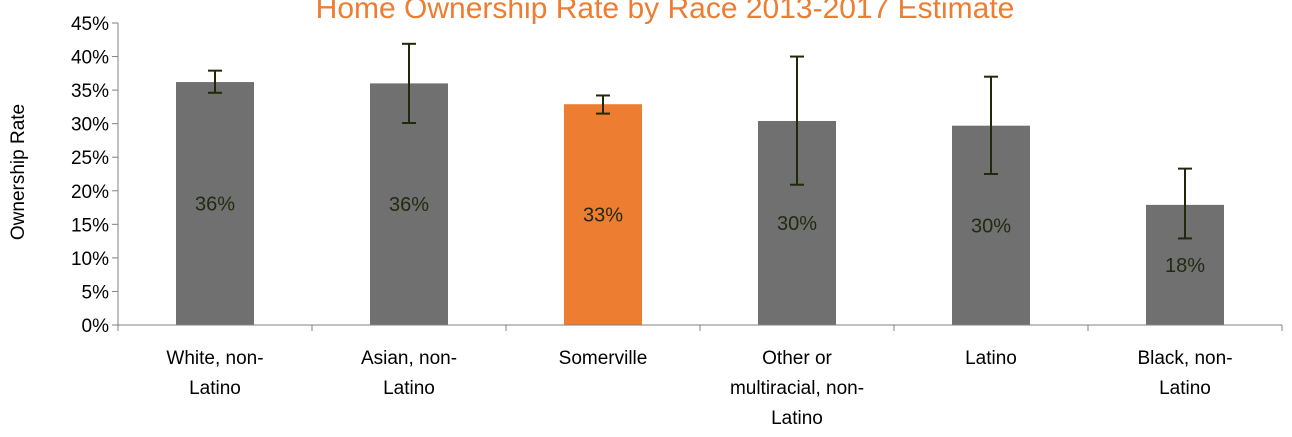 The height and width of the screenshot is (437, 1292). What do you see at coordinates (797, 388) in the screenshot?
I see `category-label: Other or multiracial, non-Latino` at bounding box center [797, 388].